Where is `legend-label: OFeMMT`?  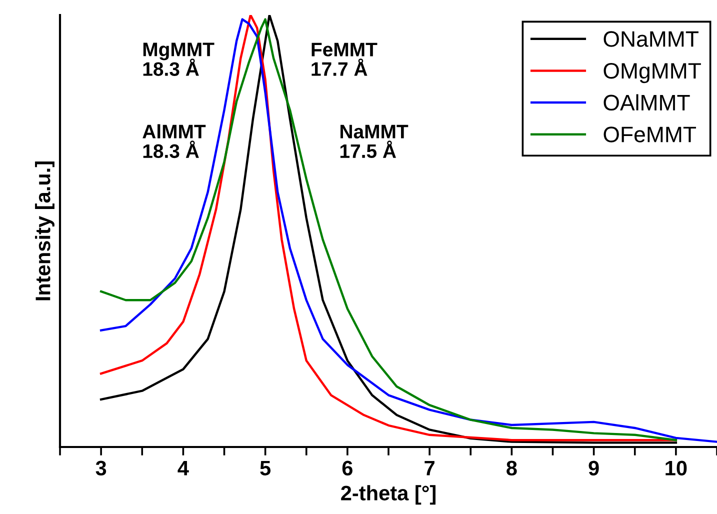 legend-label: OFeMMT is located at coordinates (650, 134).